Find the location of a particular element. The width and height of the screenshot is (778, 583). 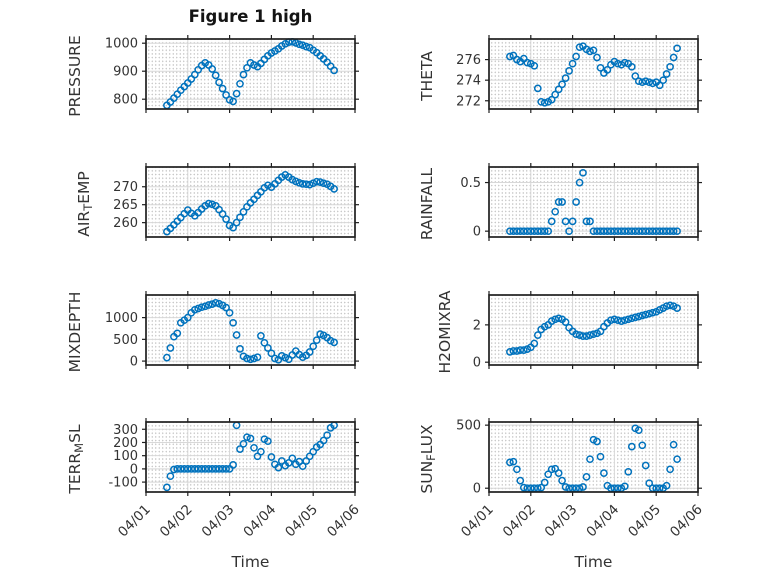

y-axis-label: THETA is located at coordinates (427, 76).